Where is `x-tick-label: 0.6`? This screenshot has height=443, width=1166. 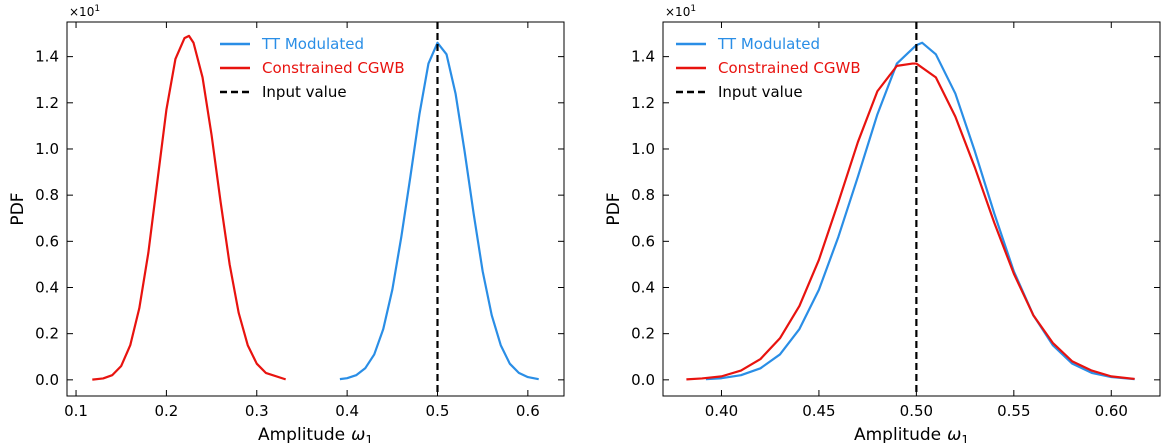 x-tick-label: 0.6 is located at coordinates (528, 411).